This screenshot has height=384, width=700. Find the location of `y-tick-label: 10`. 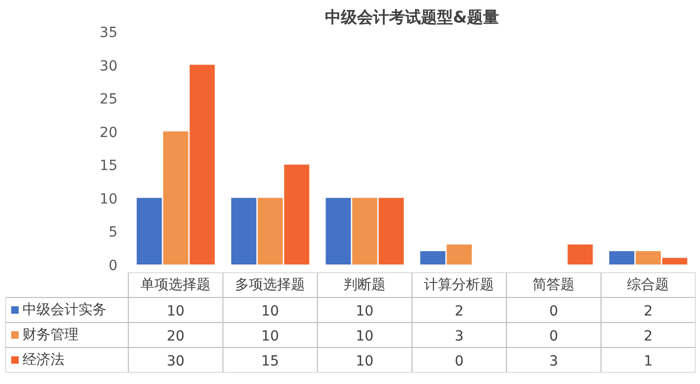

y-tick-label: 10 is located at coordinates (109, 199).